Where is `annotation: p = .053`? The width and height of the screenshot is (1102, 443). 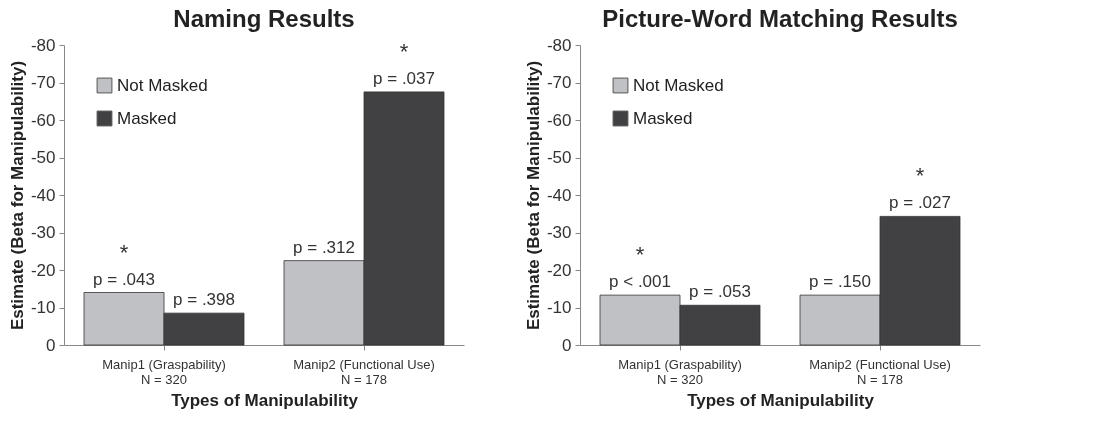 annotation: p = .053 is located at coordinates (720, 292).